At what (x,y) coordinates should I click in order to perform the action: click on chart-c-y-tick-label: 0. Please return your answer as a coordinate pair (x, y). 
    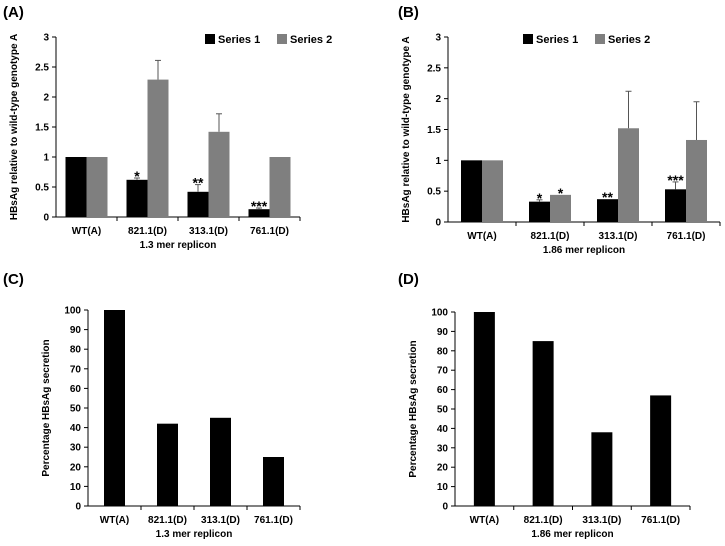
    Looking at the image, I should click on (78, 507).